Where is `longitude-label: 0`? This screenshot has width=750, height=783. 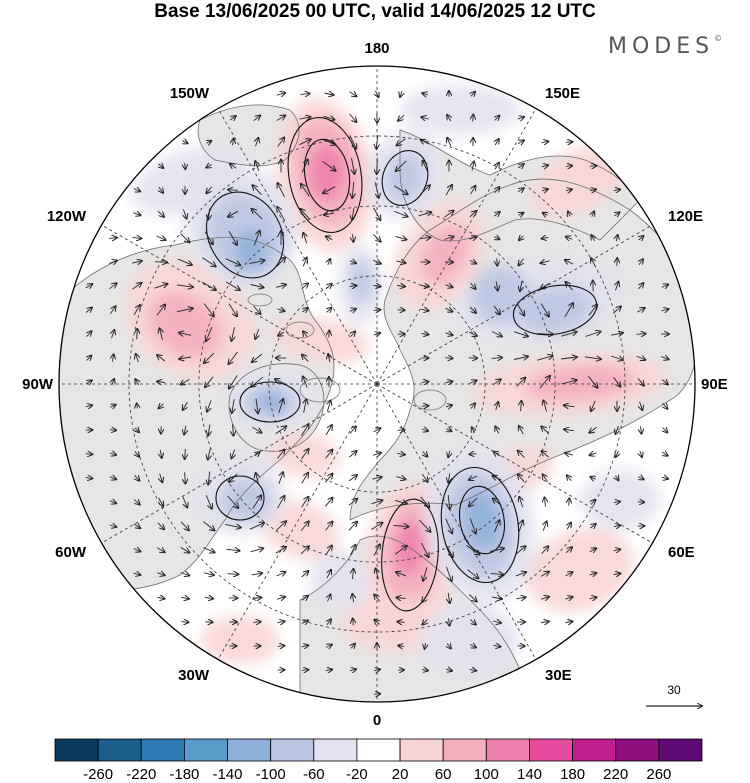 longitude-label: 0 is located at coordinates (377, 720).